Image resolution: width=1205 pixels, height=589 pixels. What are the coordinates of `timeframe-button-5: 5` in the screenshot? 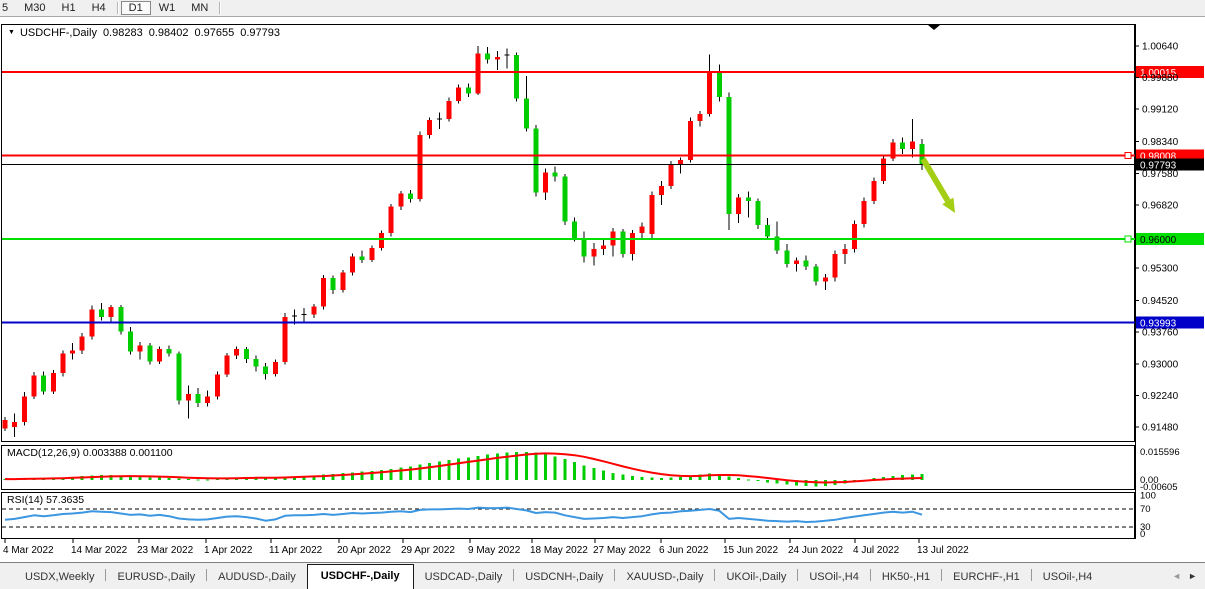 It's located at (5, 8).